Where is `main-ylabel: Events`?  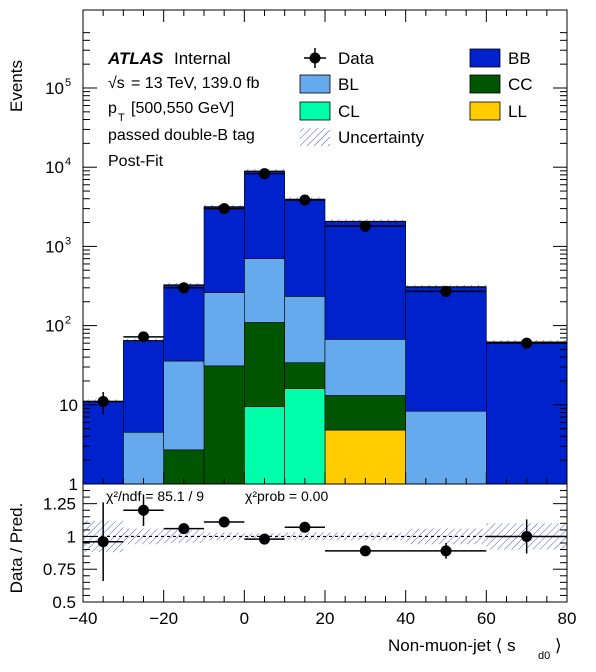
main-ylabel: Events is located at coordinates (16, 86).